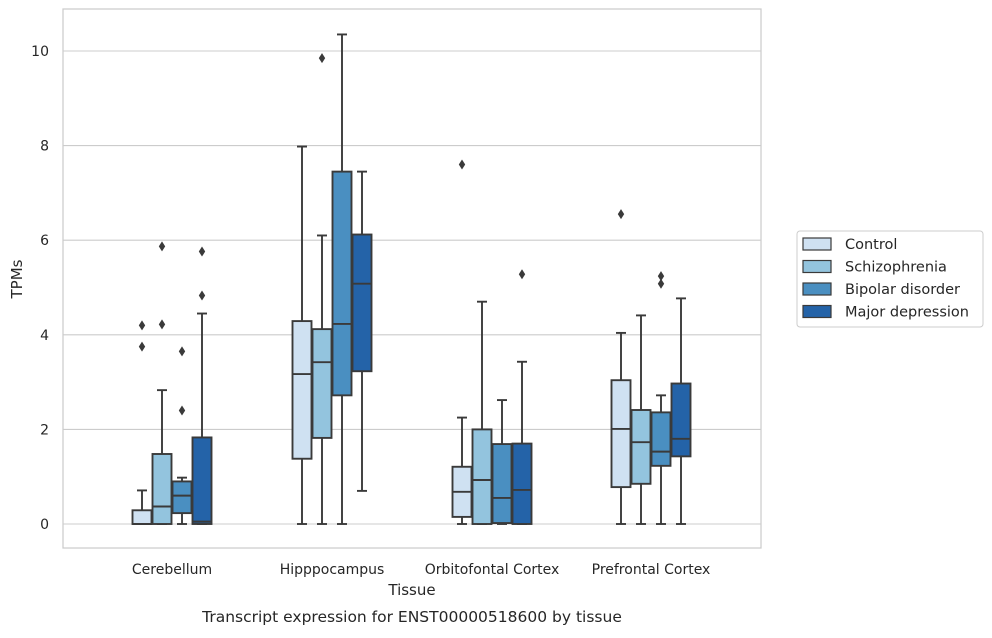  I want to click on legend-label: Major depression, so click(907, 313).